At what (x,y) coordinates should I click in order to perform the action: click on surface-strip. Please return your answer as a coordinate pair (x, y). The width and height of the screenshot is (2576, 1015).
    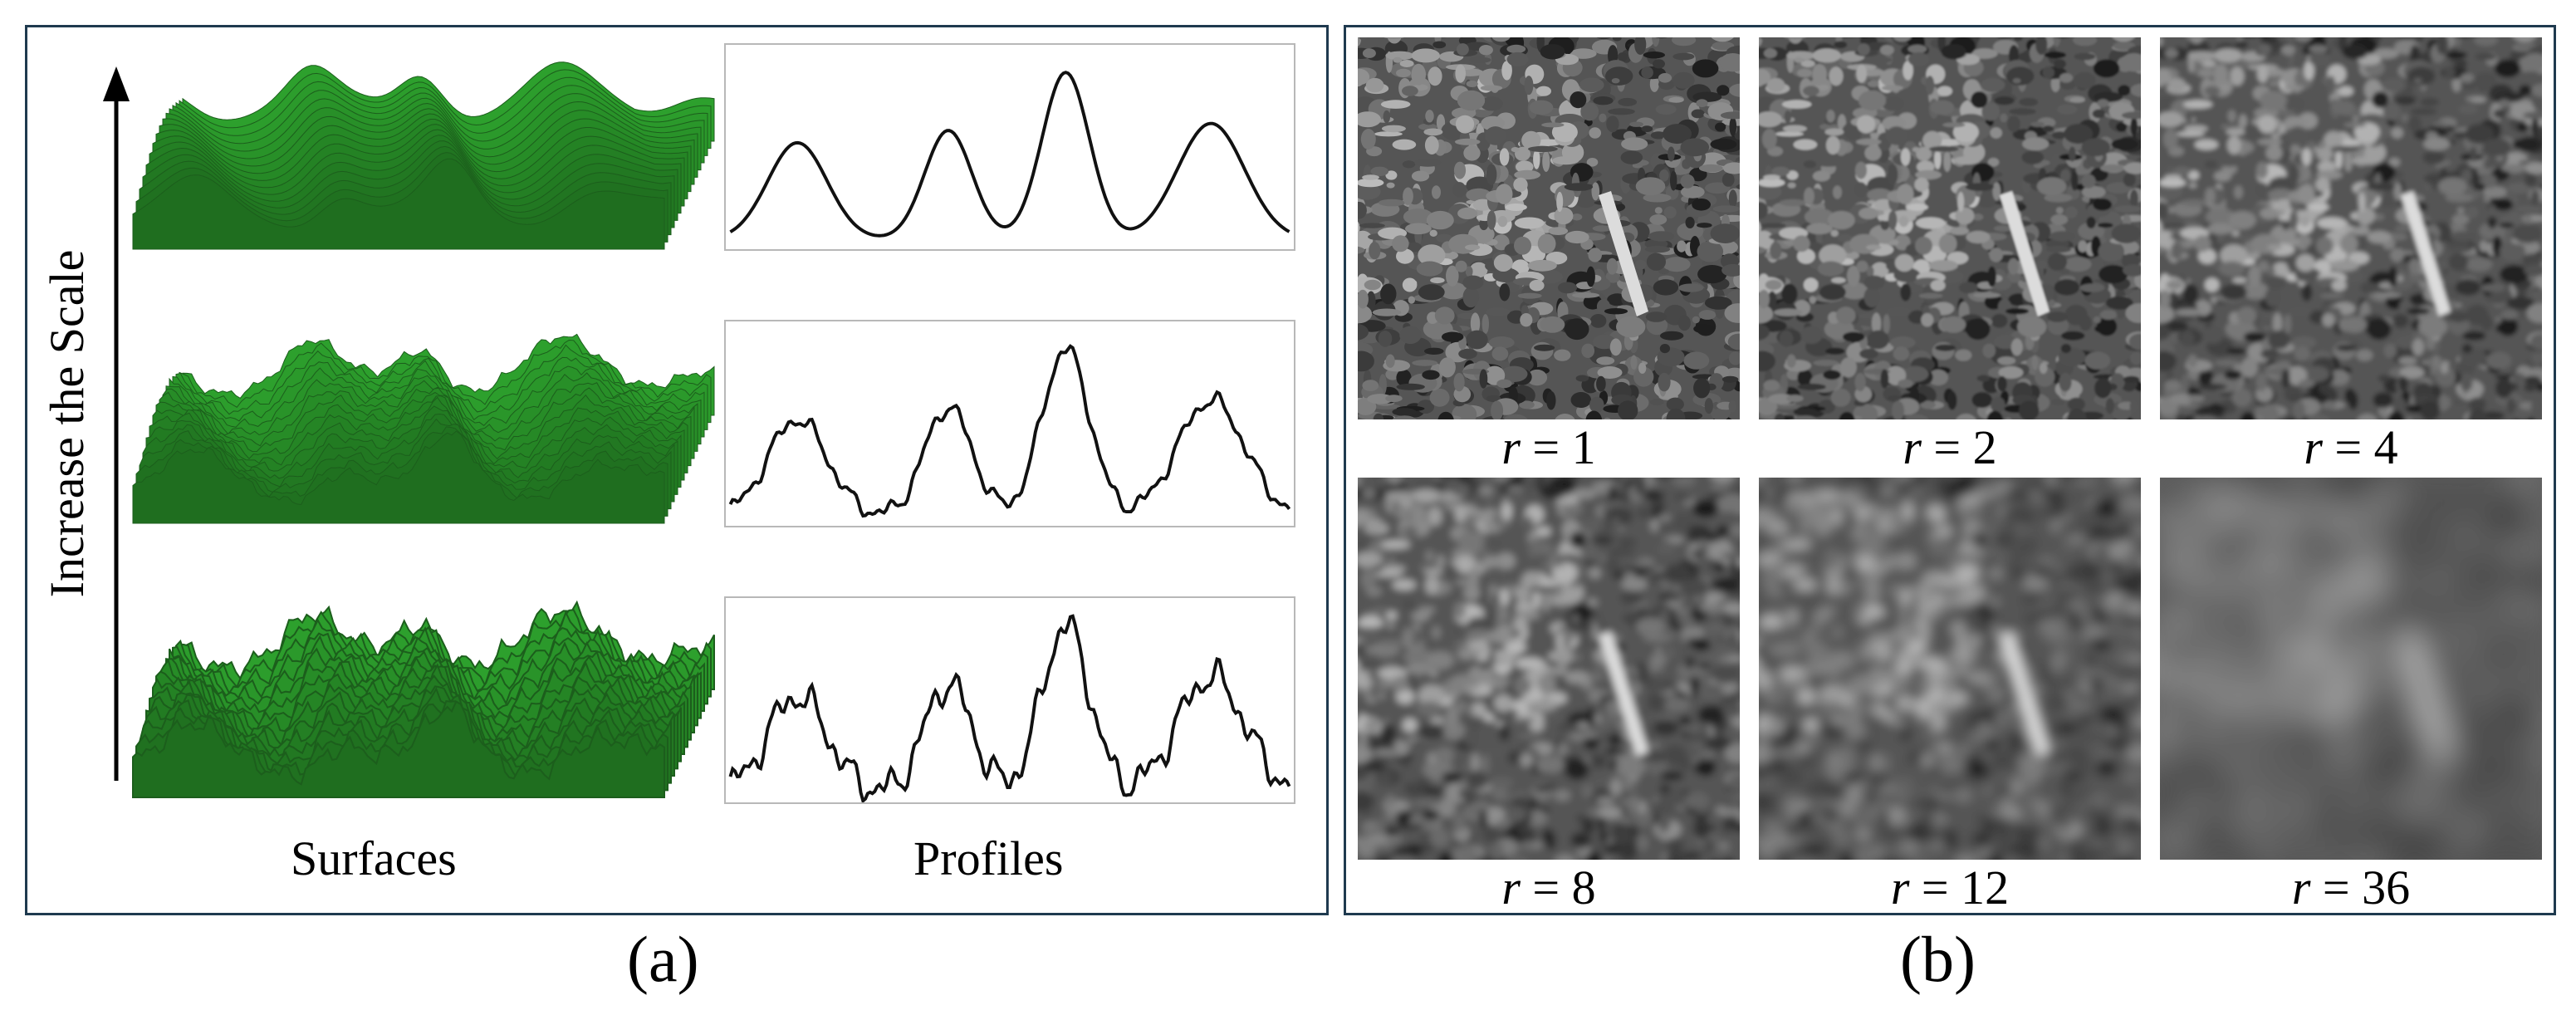
    Looking at the image, I should click on (399, 477).